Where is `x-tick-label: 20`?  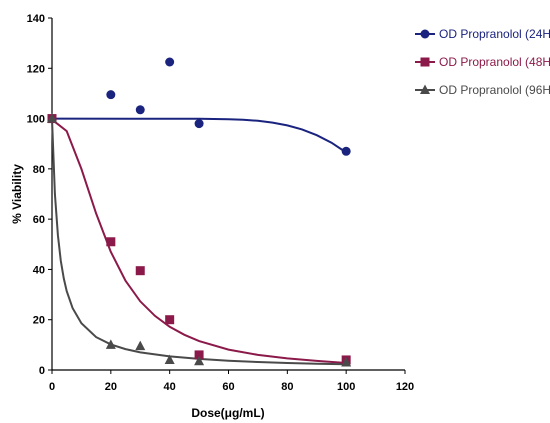 x-tick-label: 20 is located at coordinates (111, 387).